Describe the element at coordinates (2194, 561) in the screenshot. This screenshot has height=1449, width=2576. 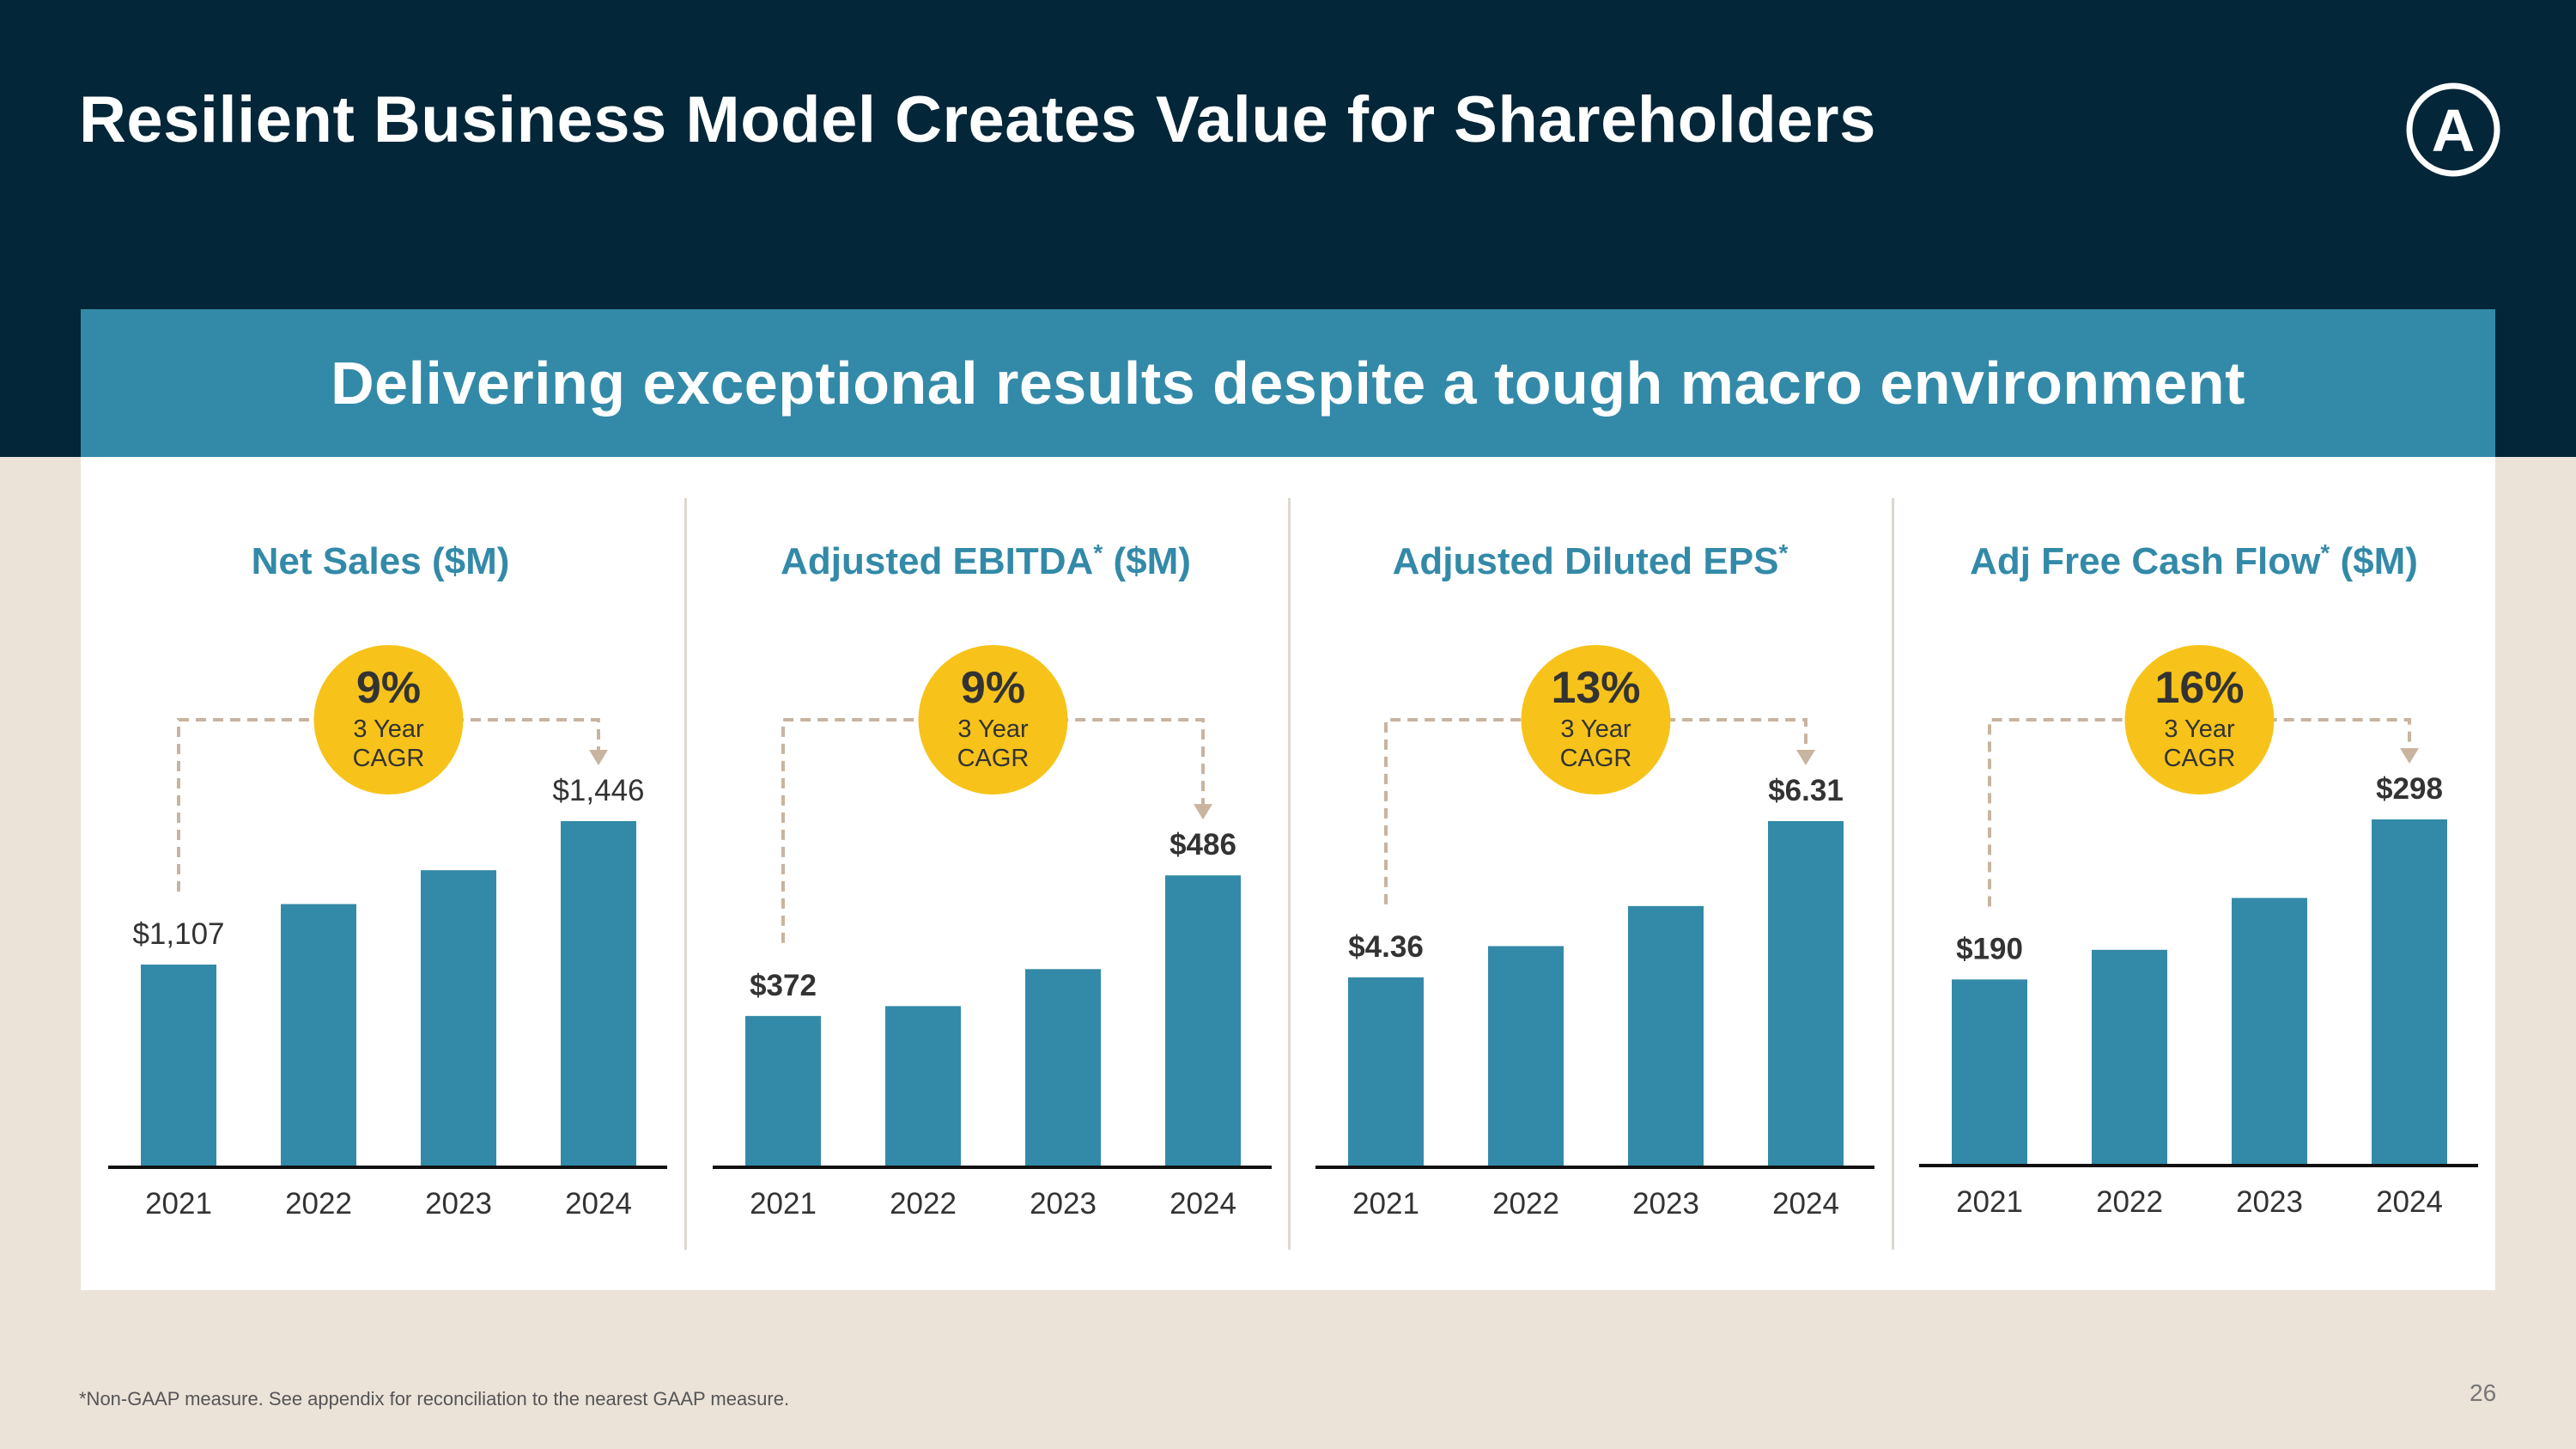
I see `chart-title: Adj Free Cash Flow* ($M)` at that location.